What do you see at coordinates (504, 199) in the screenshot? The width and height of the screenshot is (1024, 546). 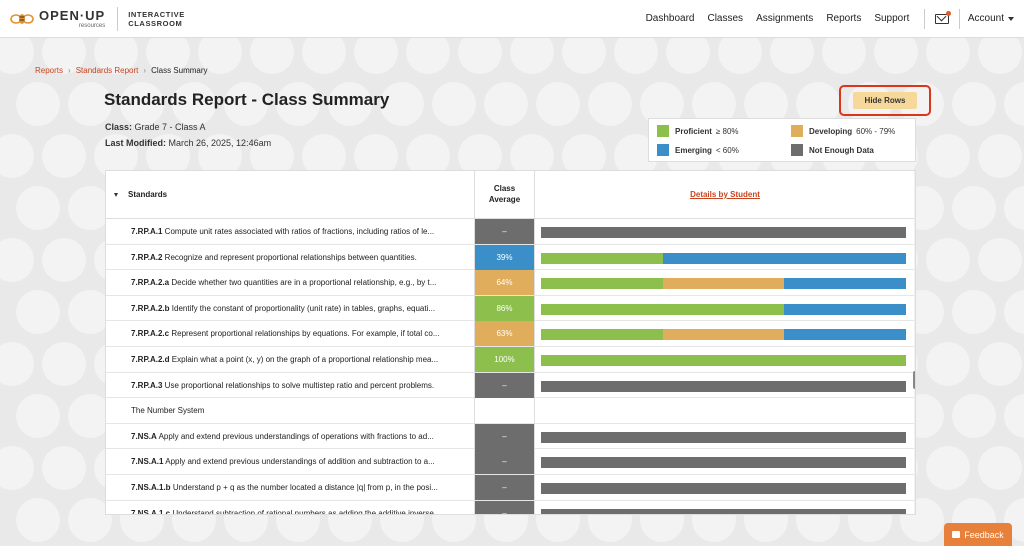 I see `column-header-label: Average` at bounding box center [504, 199].